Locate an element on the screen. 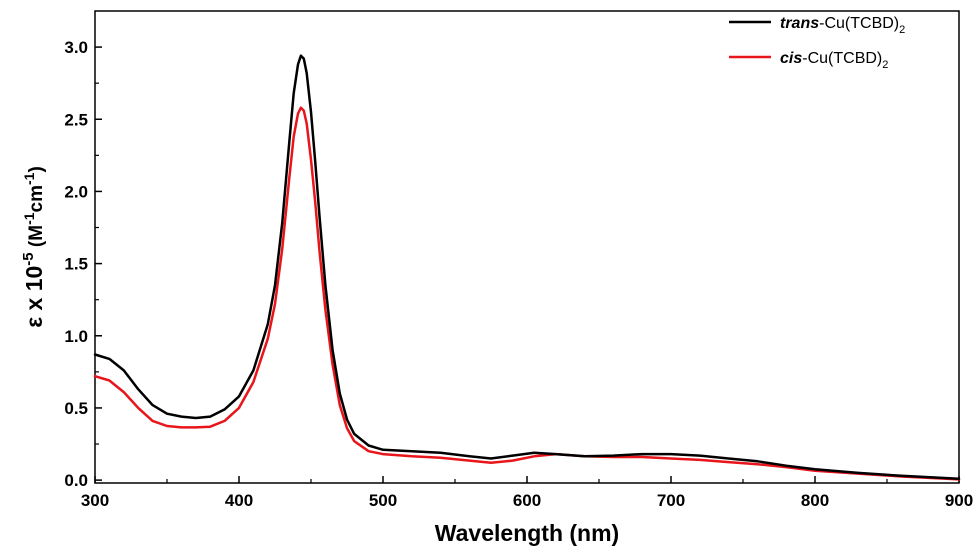 This screenshot has height=551, width=980. y-axis-title: ε x 10-5 (M-1cm-1) is located at coordinates (33, 247).